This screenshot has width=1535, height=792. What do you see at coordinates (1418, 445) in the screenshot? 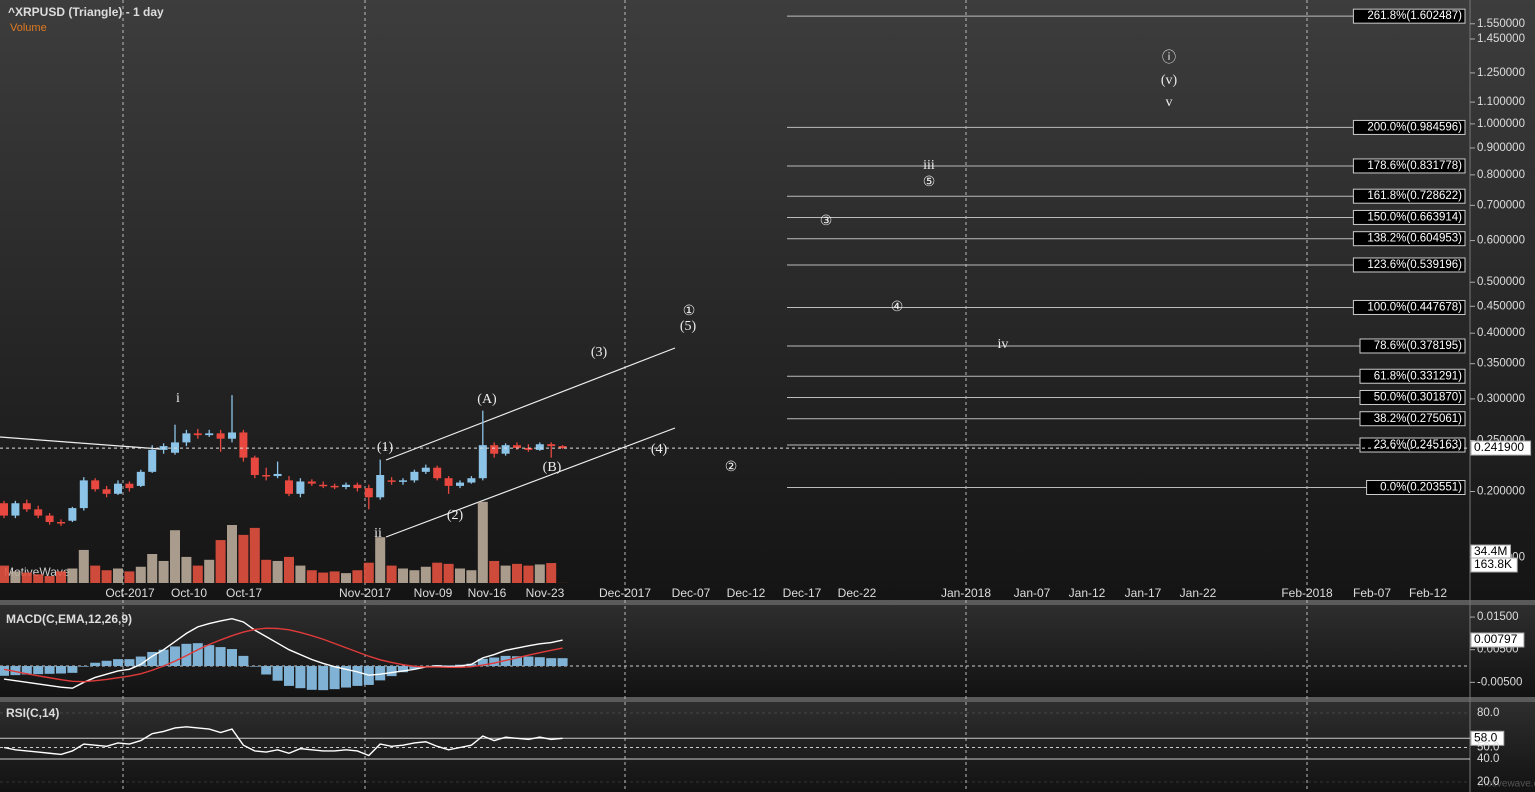
I see `fib-label: 23.6%(0.245163)` at bounding box center [1418, 445].